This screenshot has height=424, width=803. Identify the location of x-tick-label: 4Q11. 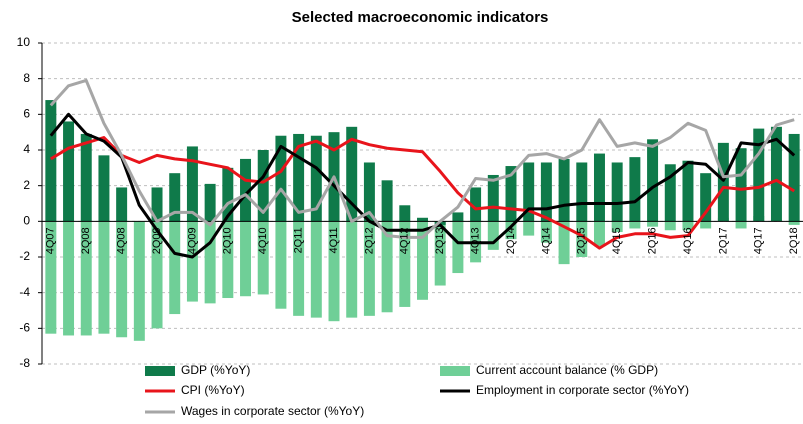
(334, 240).